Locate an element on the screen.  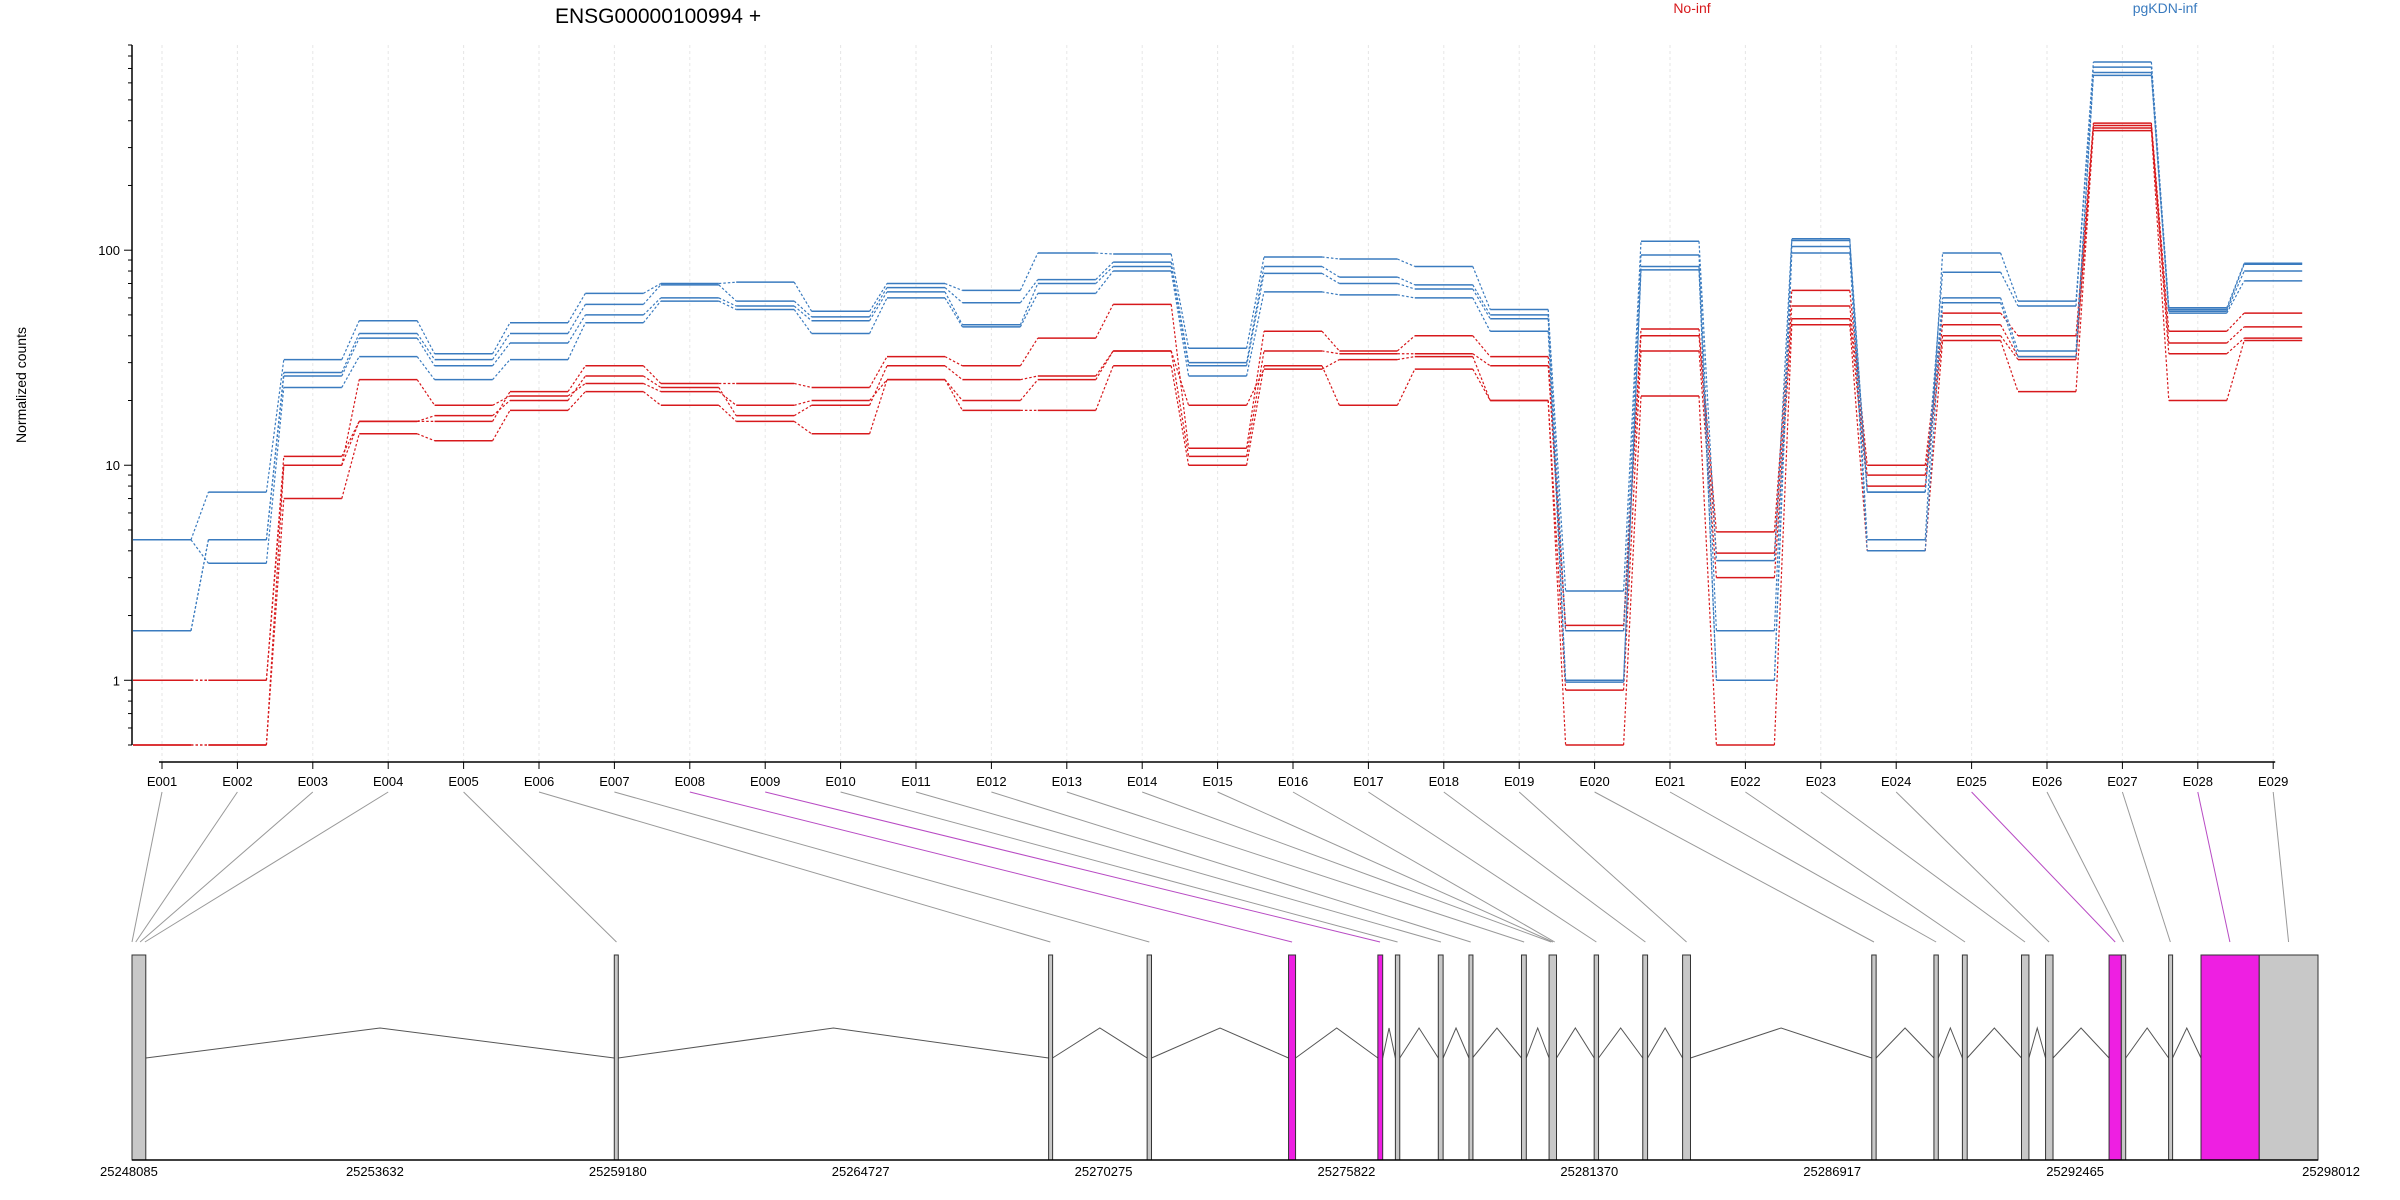
bin-connectors is located at coordinates (1210, 867).